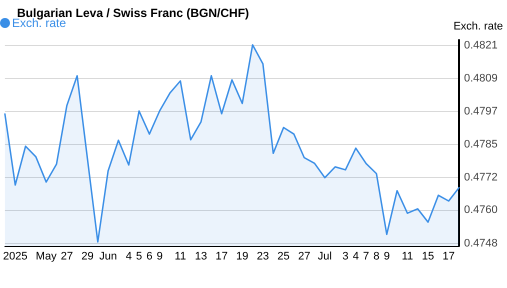 The image size is (507, 288). I want to click on y-tick-label: 0.4772, so click(481, 177).